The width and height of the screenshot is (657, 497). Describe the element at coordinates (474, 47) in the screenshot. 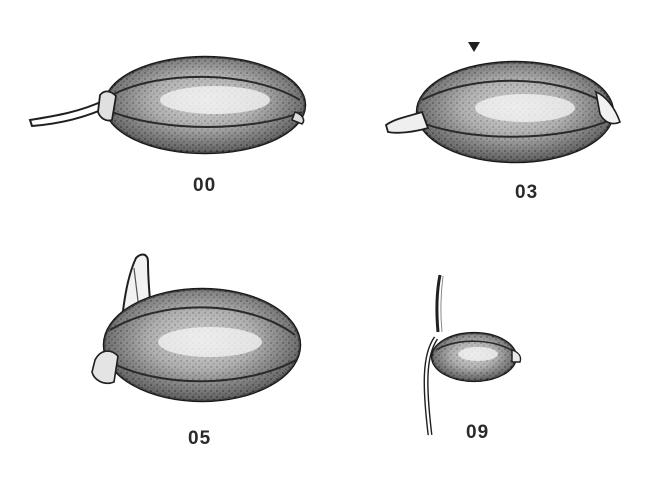

I see `arrowhead-marker` at that location.